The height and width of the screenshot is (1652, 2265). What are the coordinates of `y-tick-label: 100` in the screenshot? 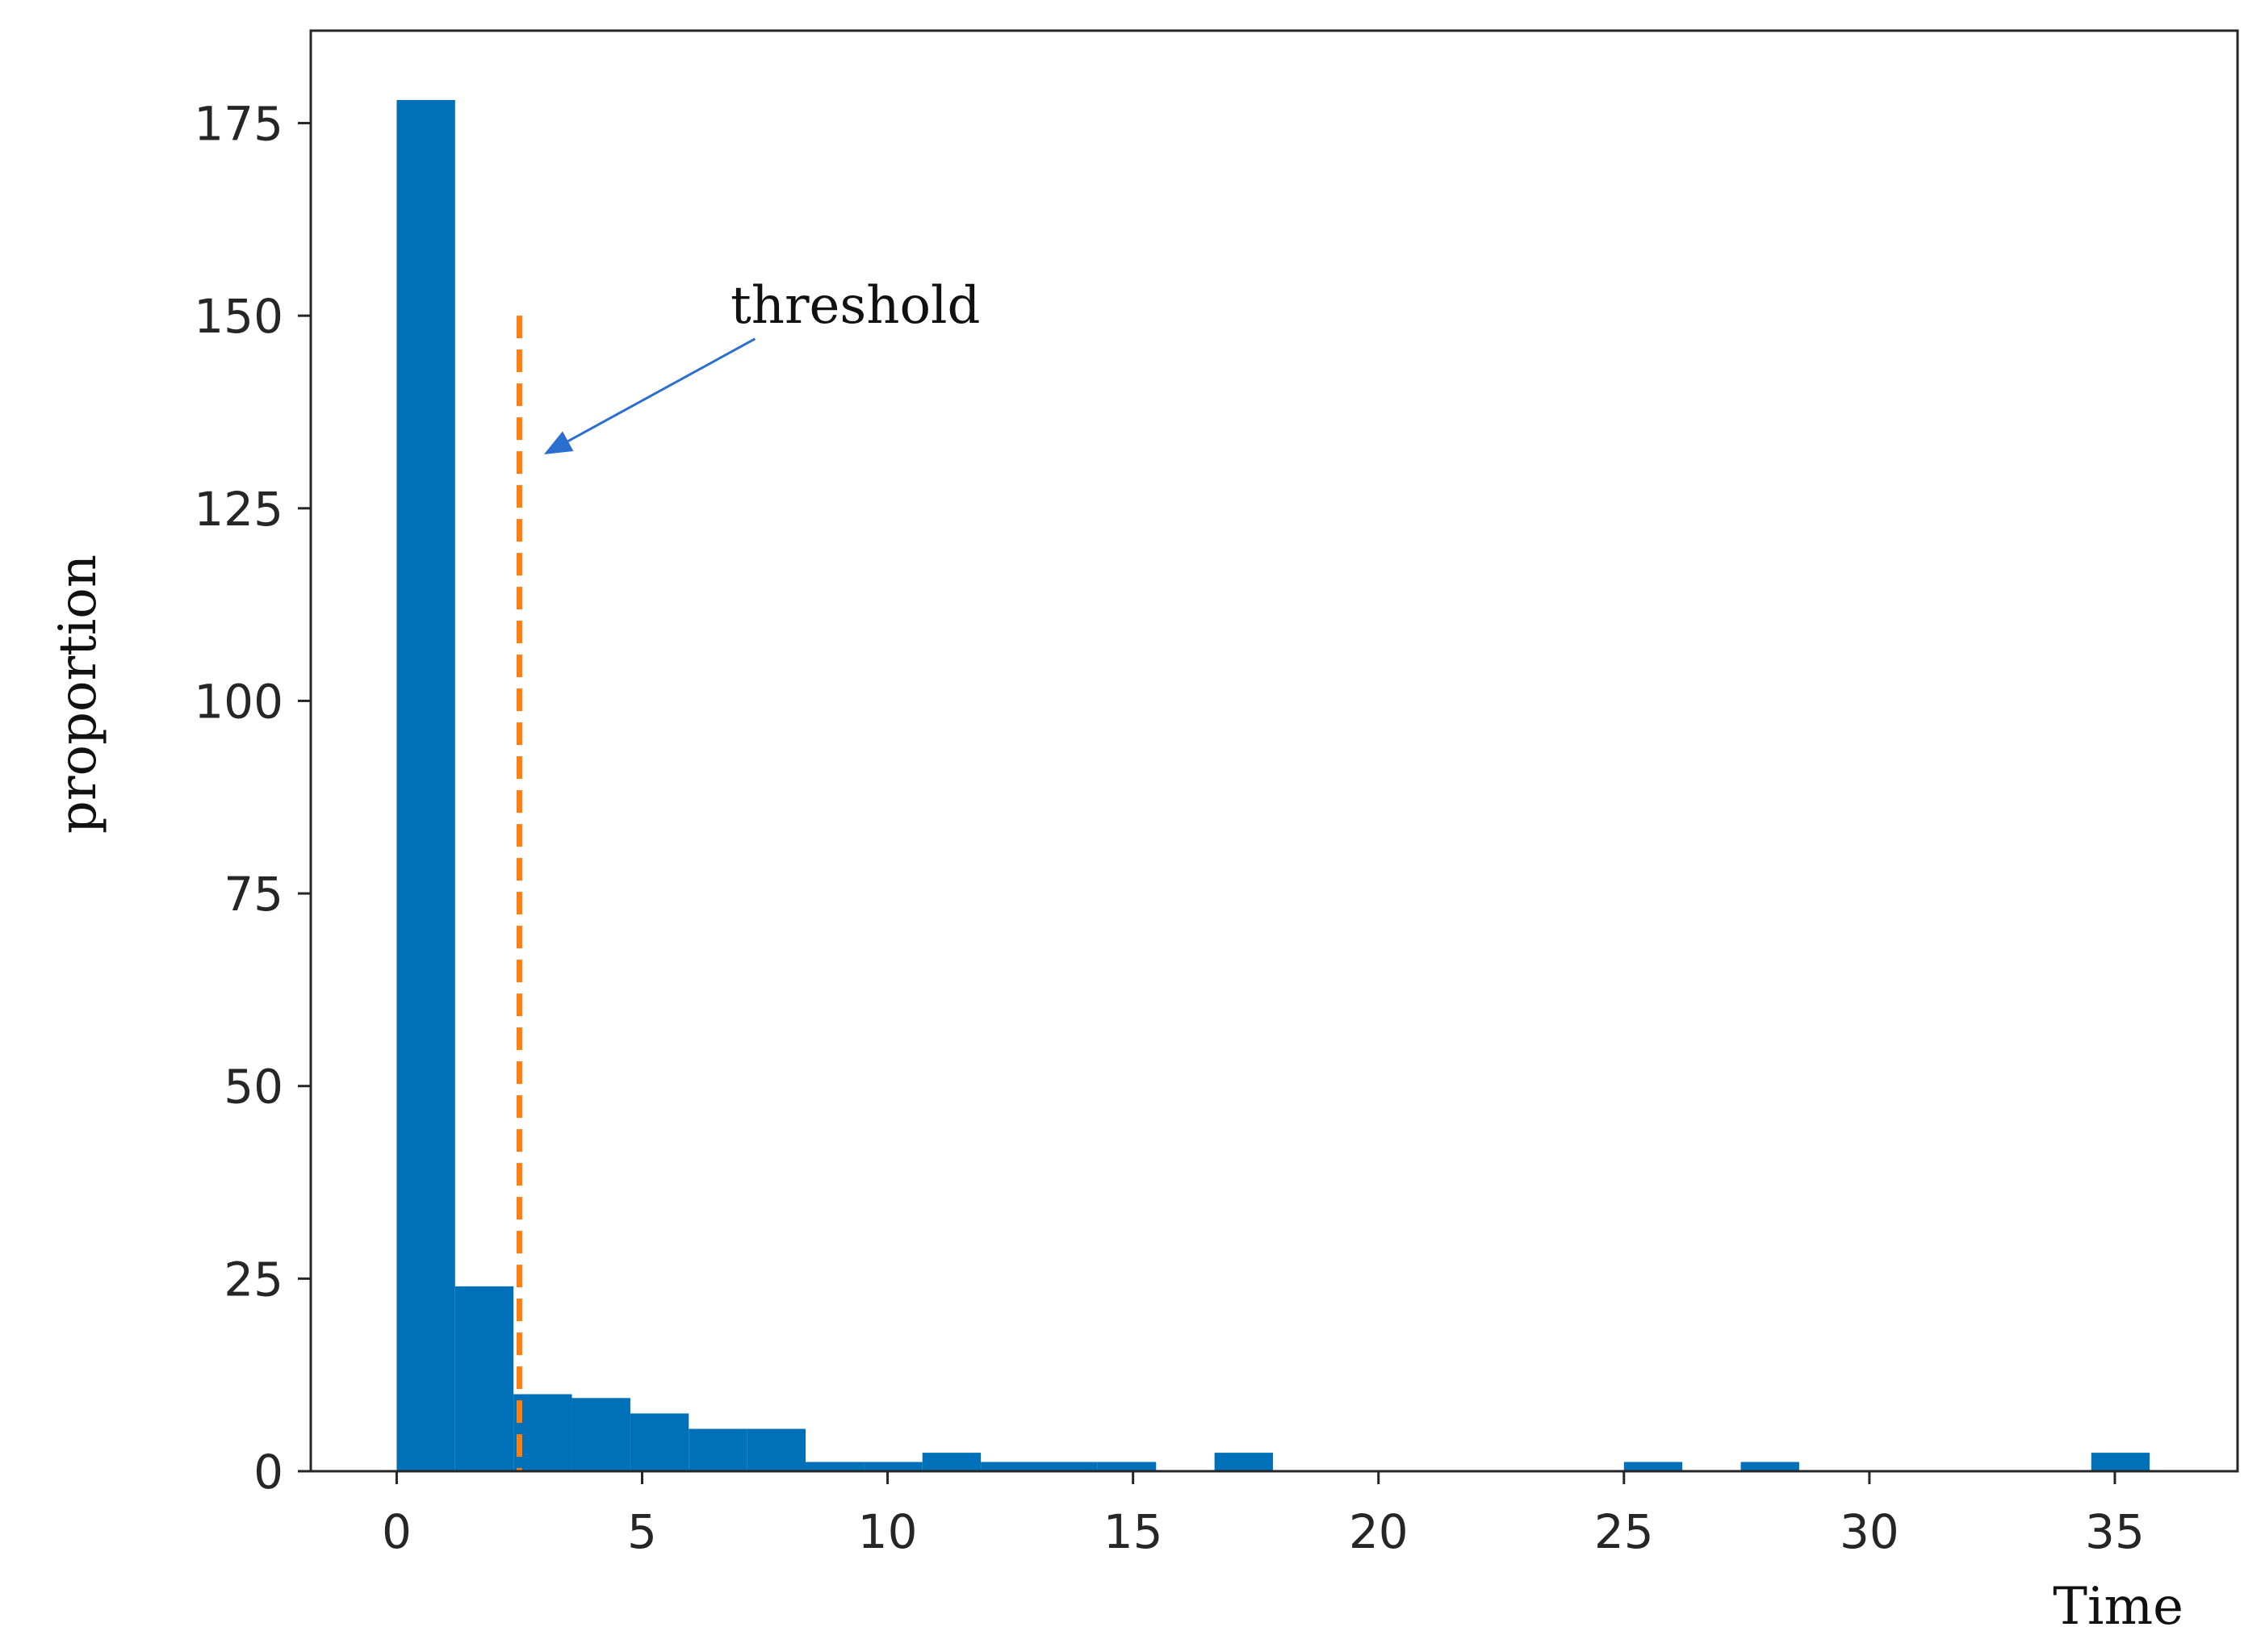 It's located at (238, 701).